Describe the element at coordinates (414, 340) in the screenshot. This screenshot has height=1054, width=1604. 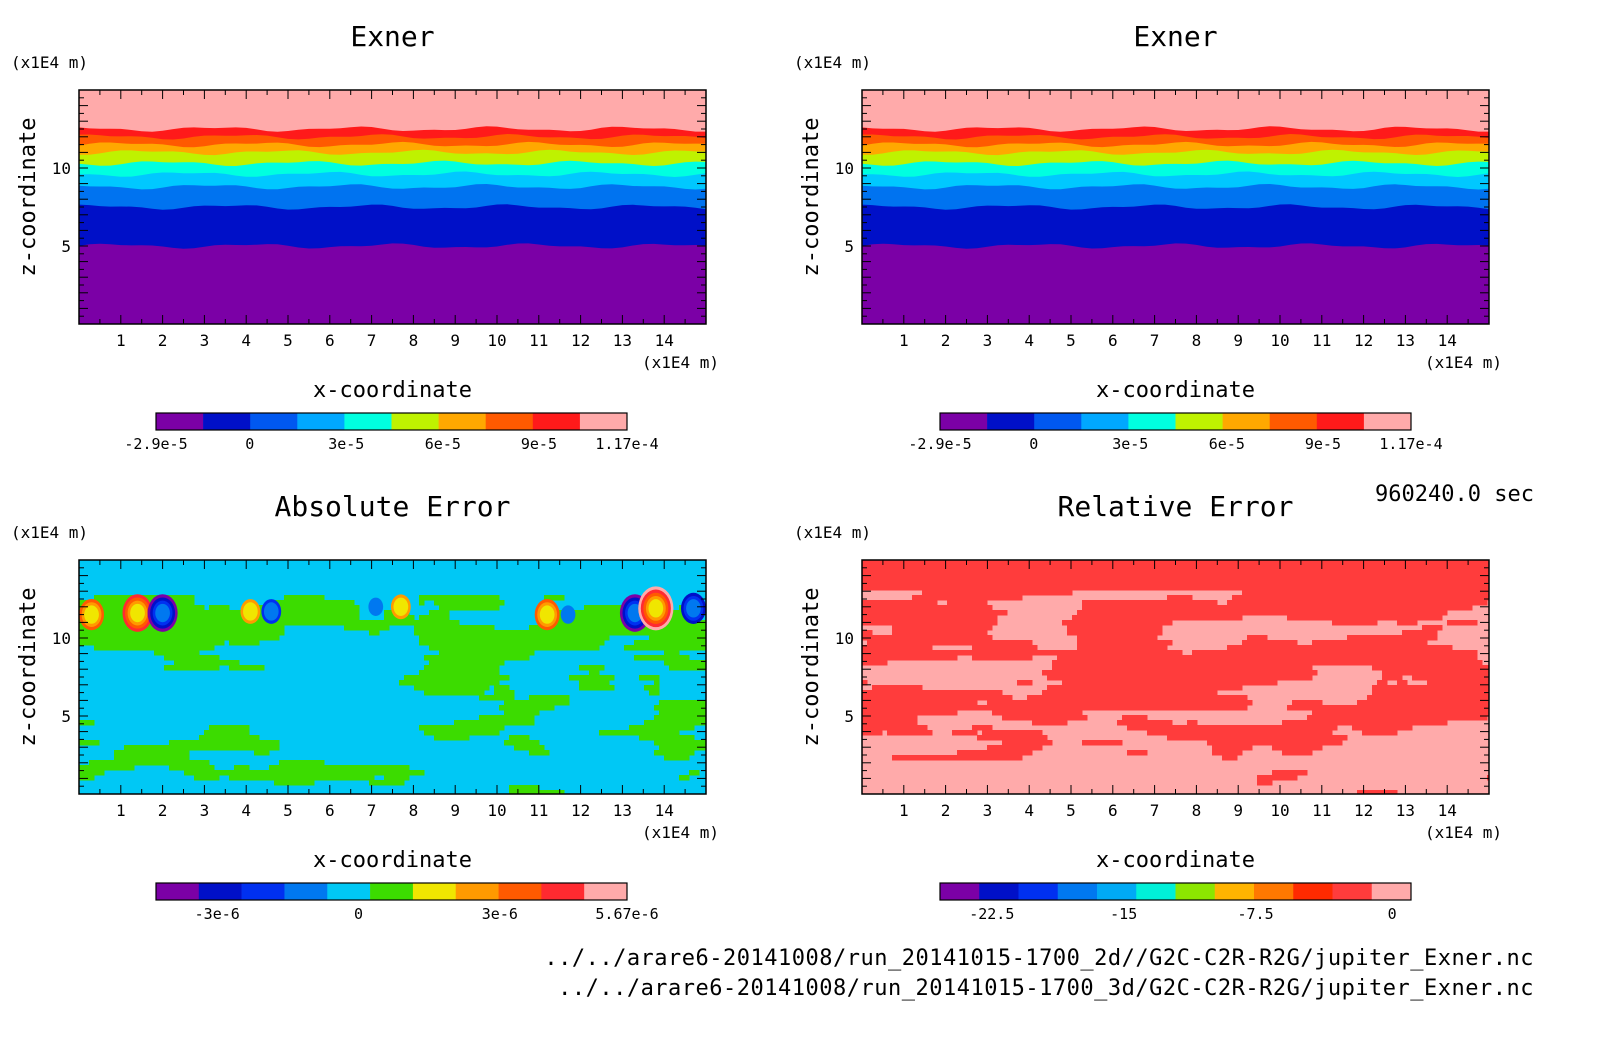
I see `x-tick-label: 8` at that location.